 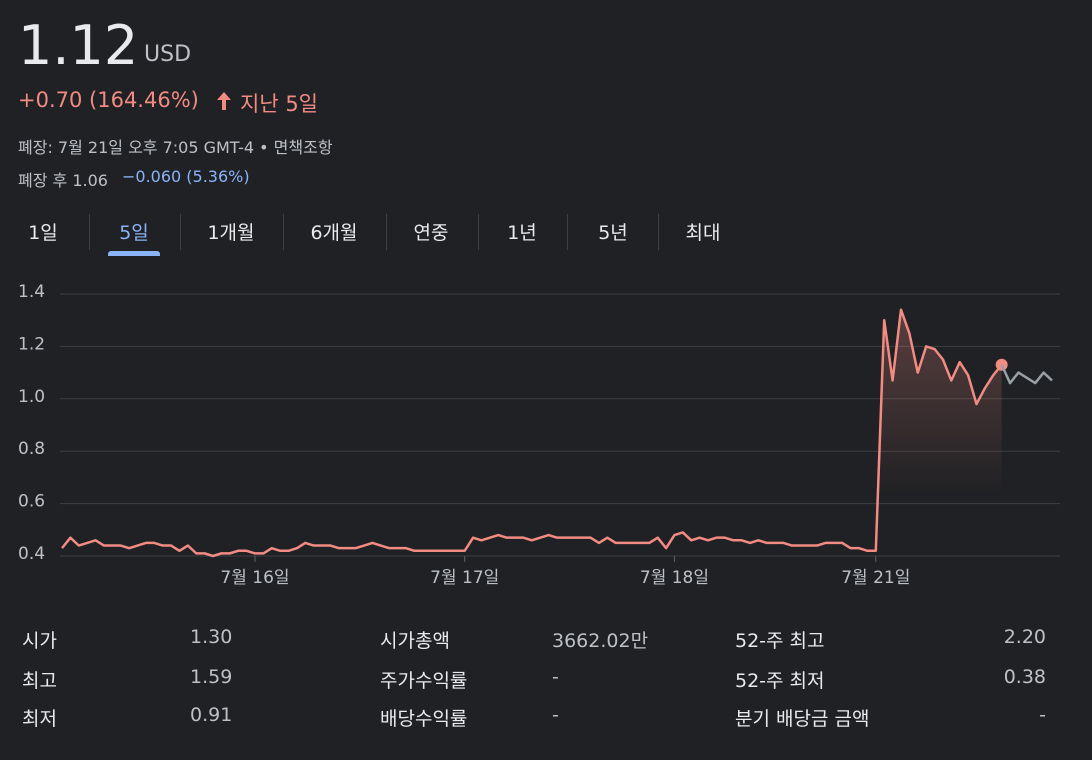 What do you see at coordinates (168, 54) in the screenshot?
I see `currency: USD` at bounding box center [168, 54].